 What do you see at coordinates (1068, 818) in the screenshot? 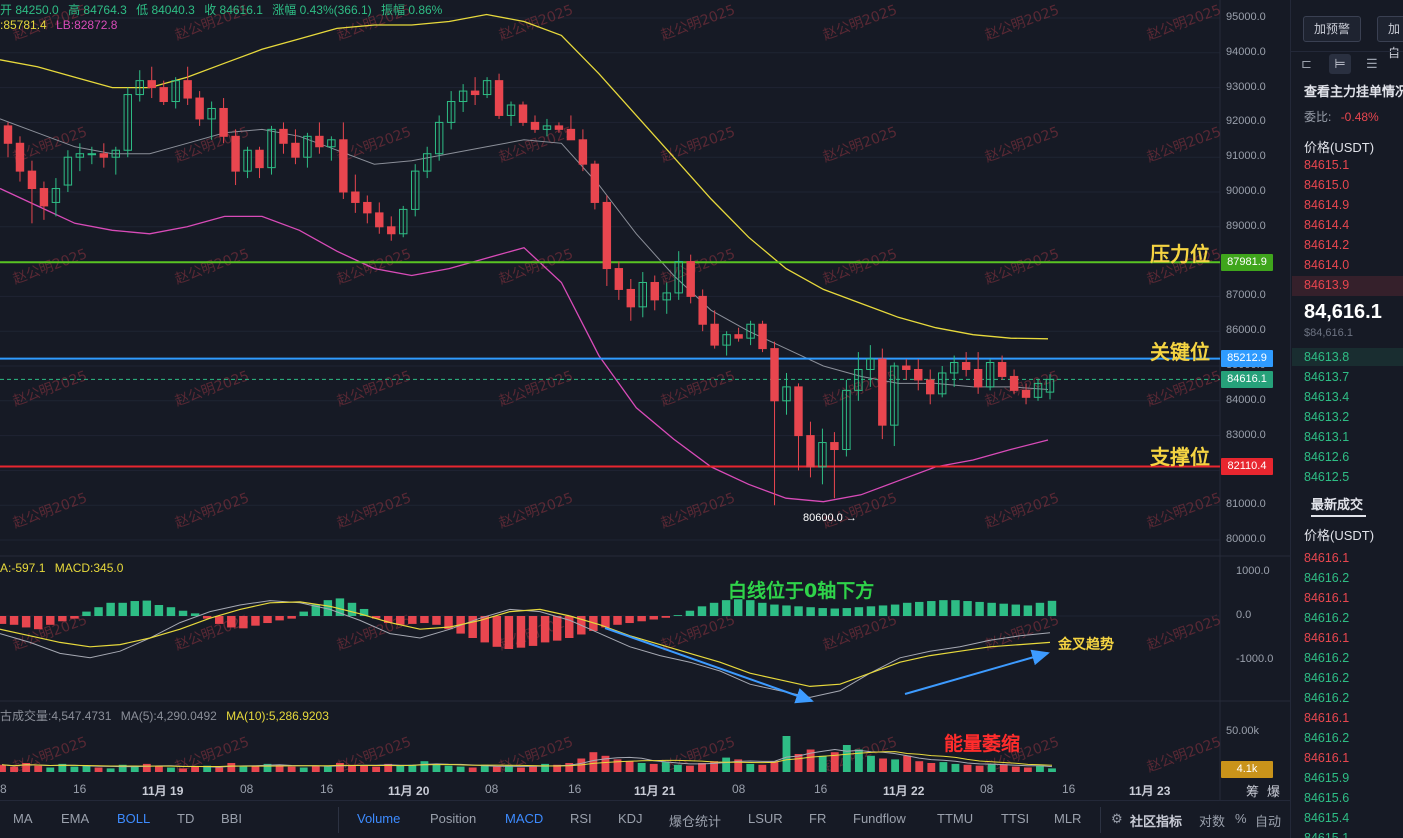
I see `indicator-mlr: MLR` at bounding box center [1068, 818].